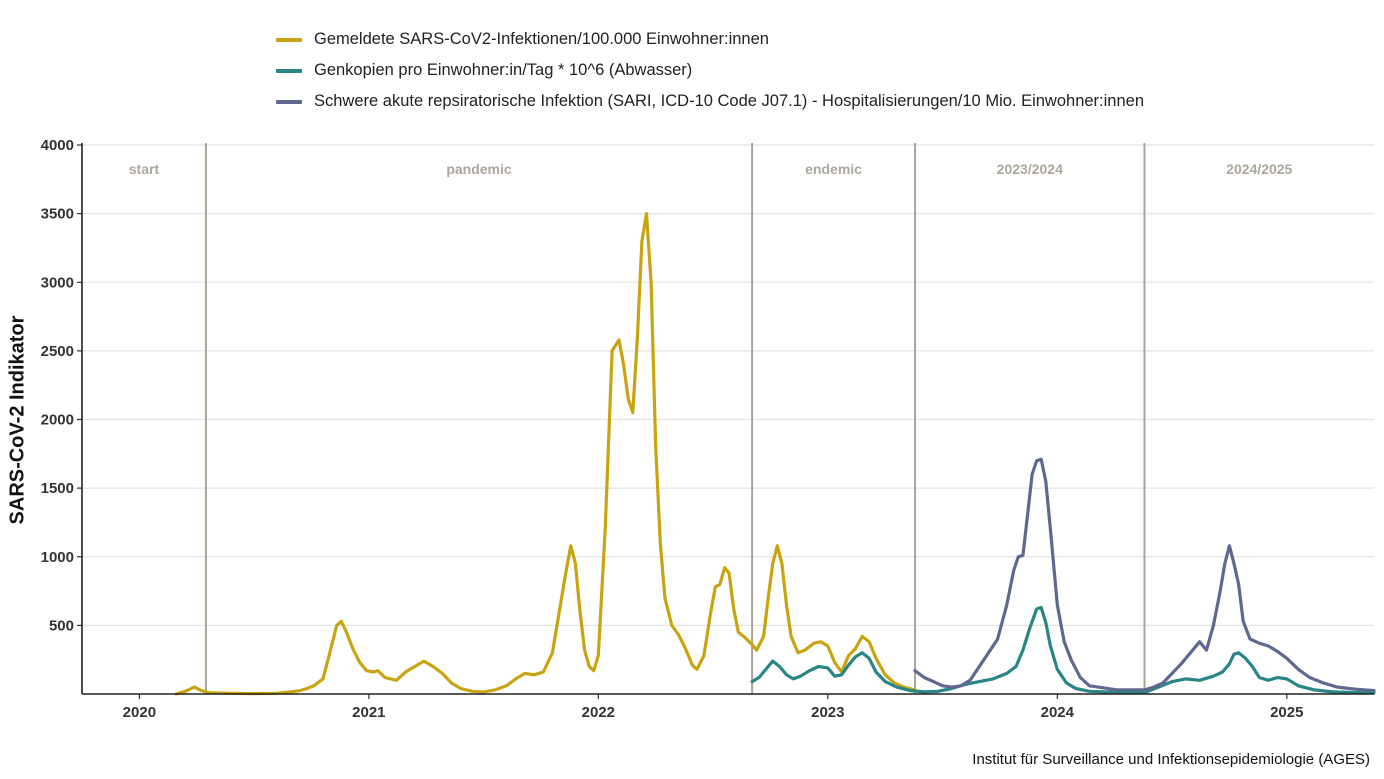 This screenshot has height=779, width=1384. Describe the element at coordinates (827, 712) in the screenshot. I see `x-tick-label: 2023` at that location.